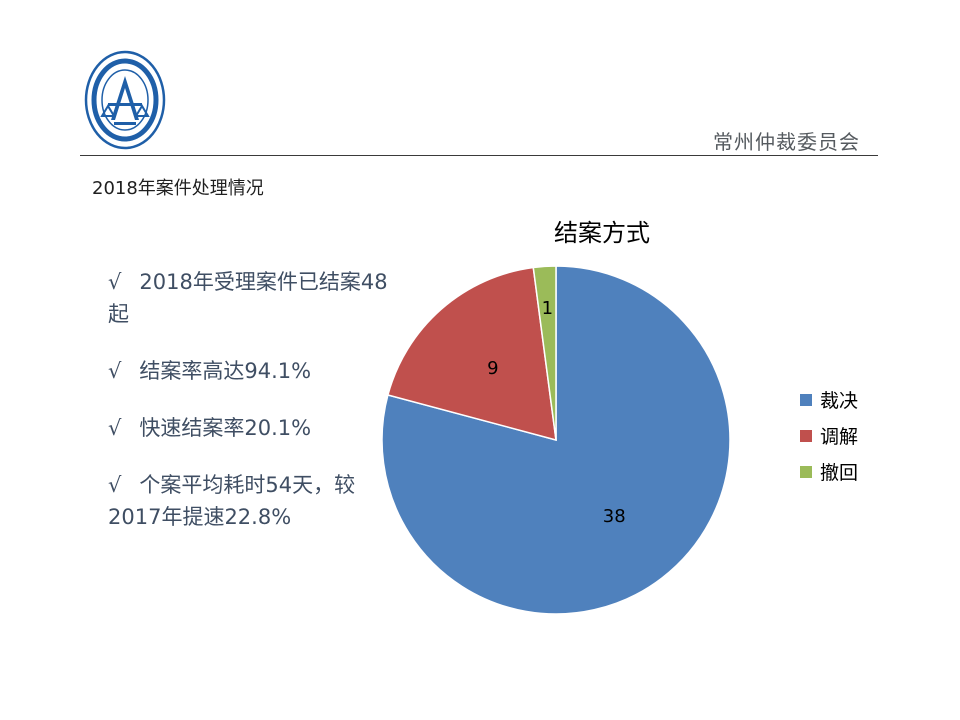 The width and height of the screenshot is (960, 720). Describe the element at coordinates (544, 353) in the screenshot. I see `pie-slice-撤回` at that location.